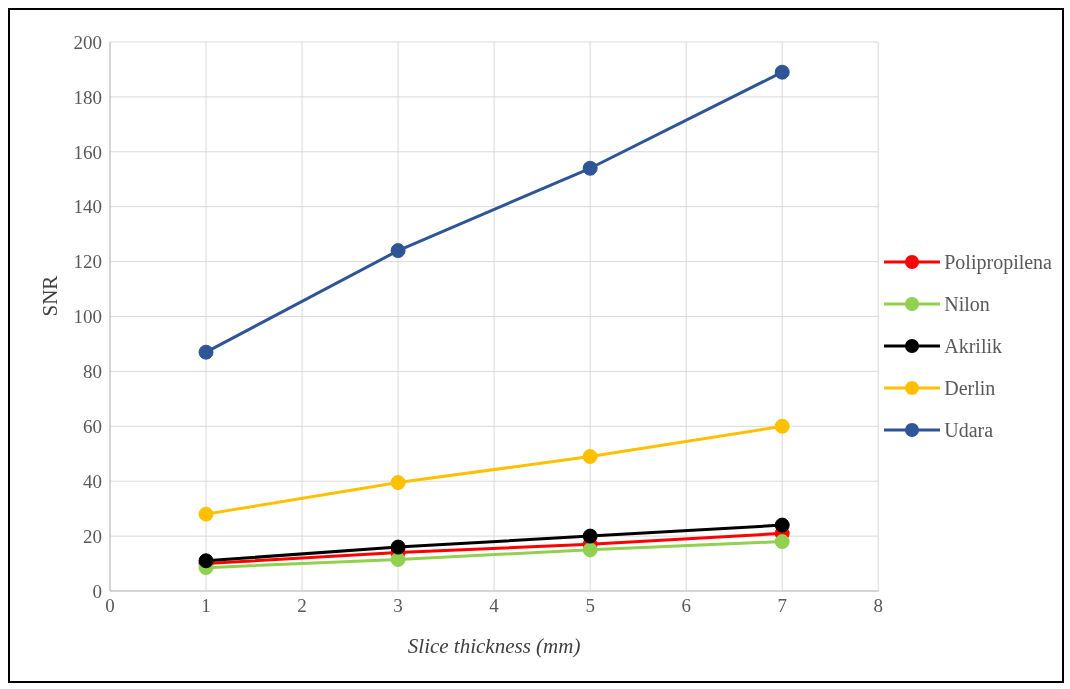  I want to click on y-tick-label: 200, so click(87, 42).